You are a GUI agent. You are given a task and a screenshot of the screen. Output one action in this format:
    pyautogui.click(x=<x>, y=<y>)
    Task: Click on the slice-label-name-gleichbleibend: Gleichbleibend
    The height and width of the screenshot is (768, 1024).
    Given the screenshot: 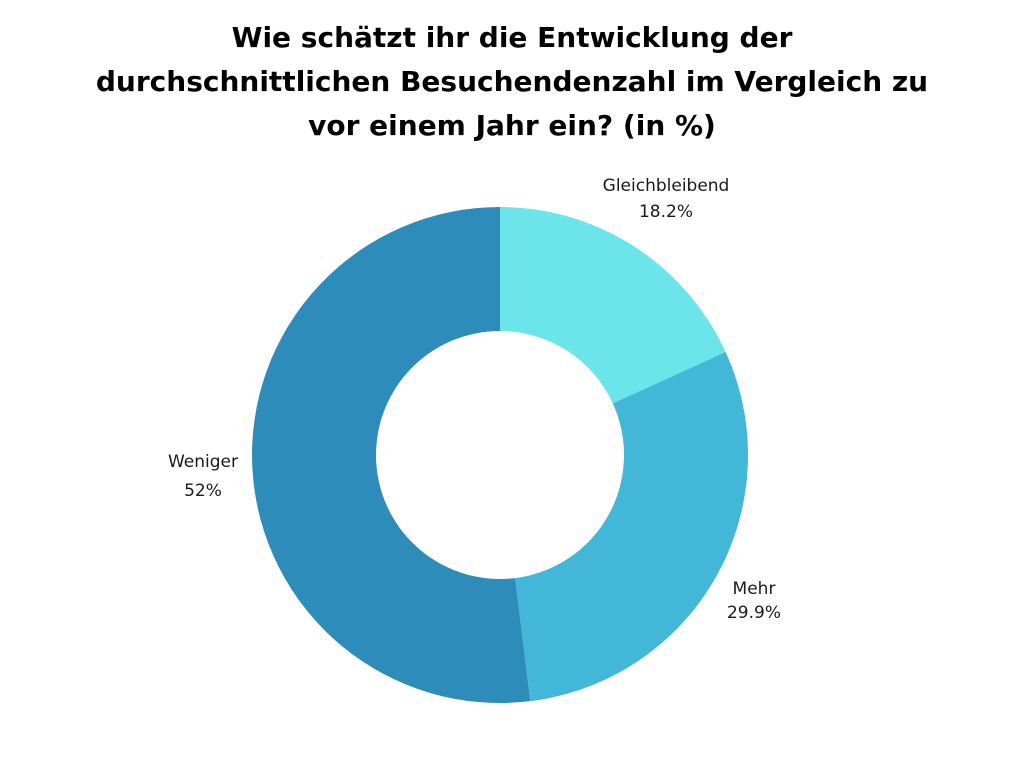 What is the action you would take?
    pyautogui.click(x=666, y=186)
    